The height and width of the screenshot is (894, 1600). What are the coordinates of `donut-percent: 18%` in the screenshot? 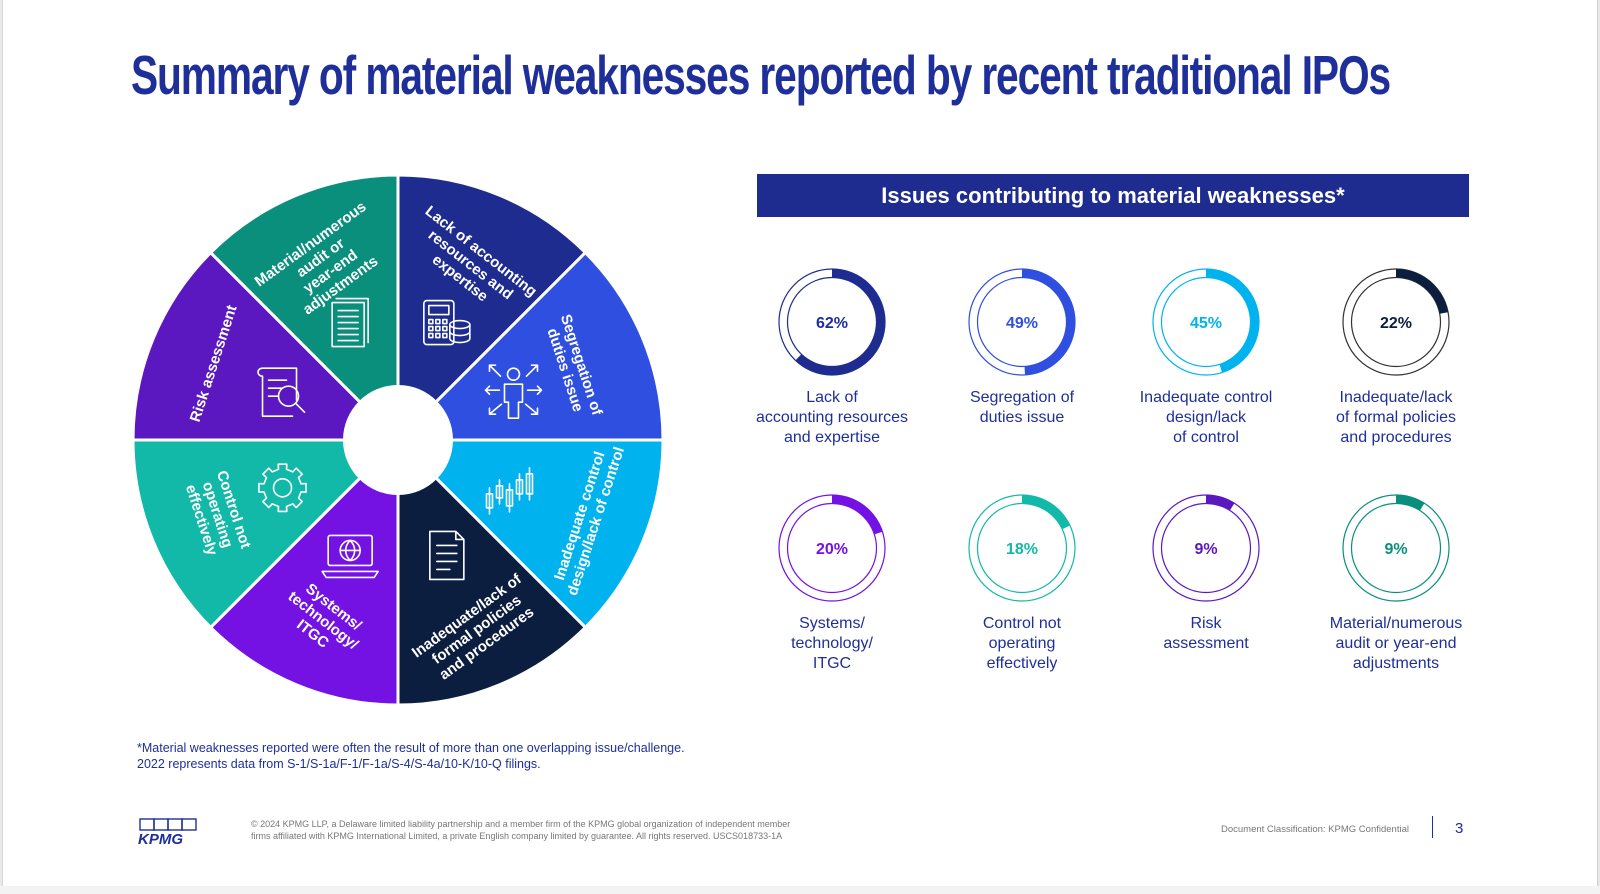 It's located at (1022, 549).